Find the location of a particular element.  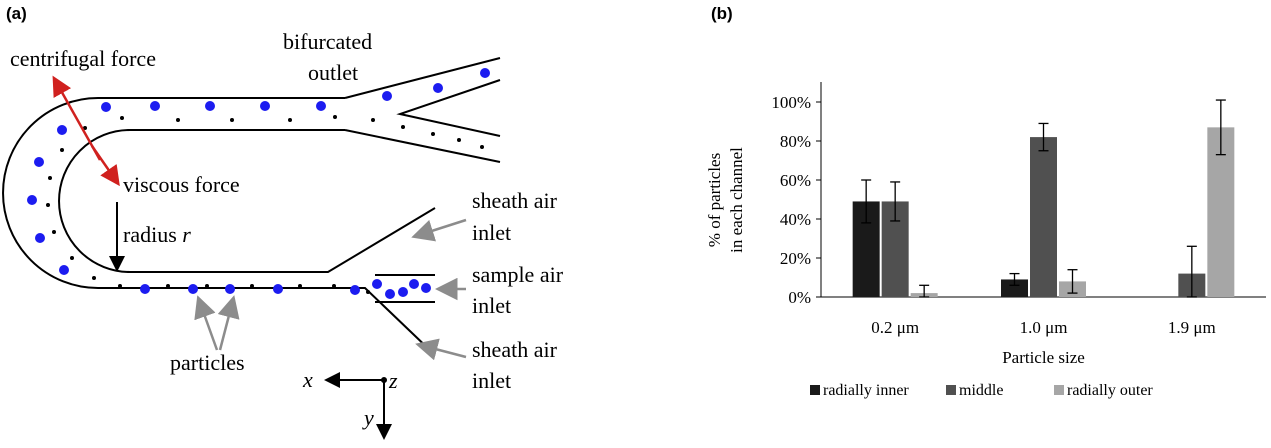

outlet-splitter is located at coordinates (448, 108).